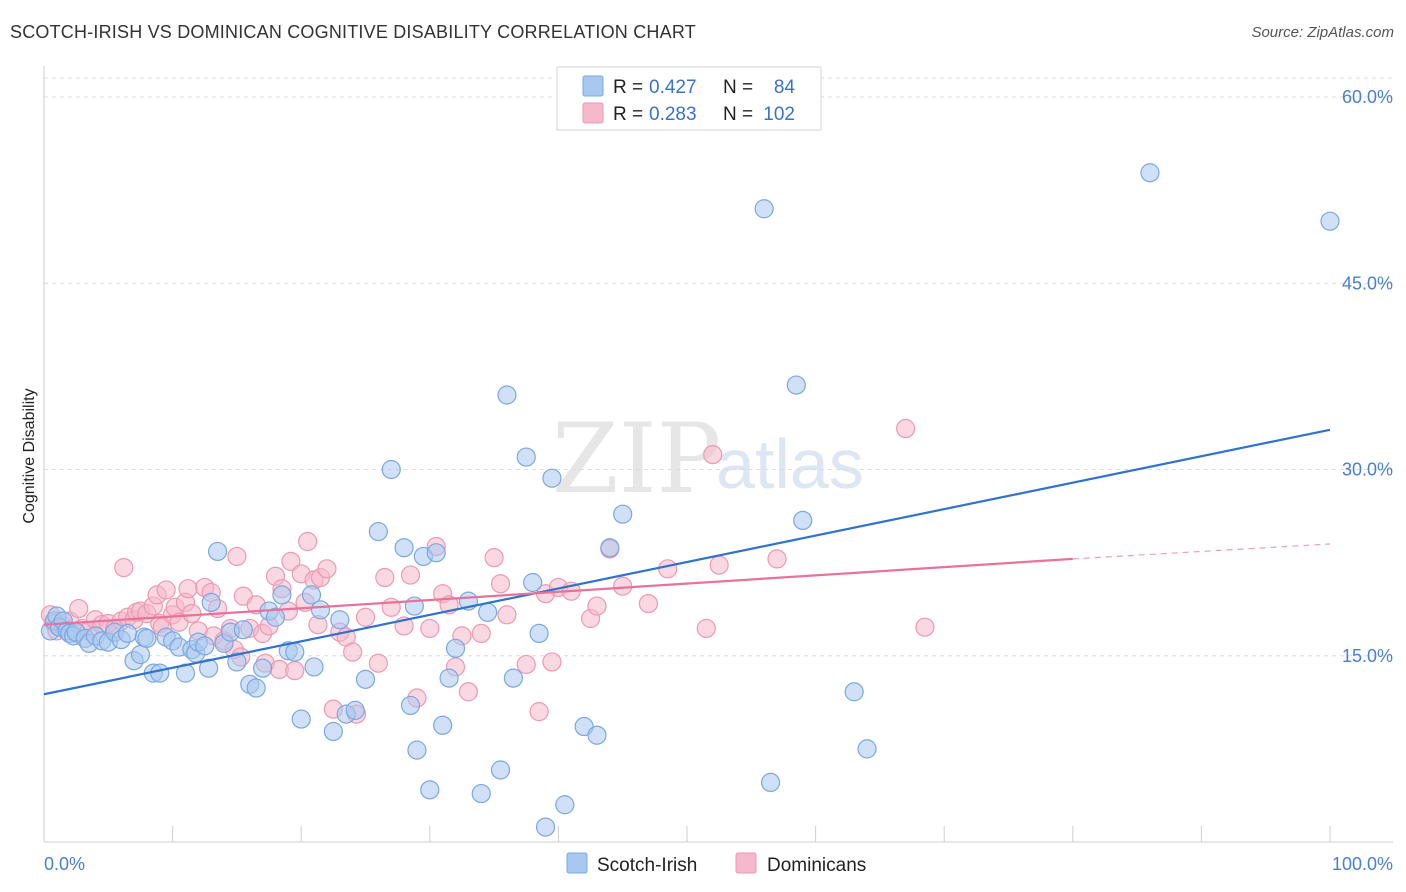 This screenshot has width=1406, height=892. Describe the element at coordinates (1367, 376) in the screenshot. I see `y-tick-labels: 15.0% 30.0% 45.0% 60.0%` at that location.